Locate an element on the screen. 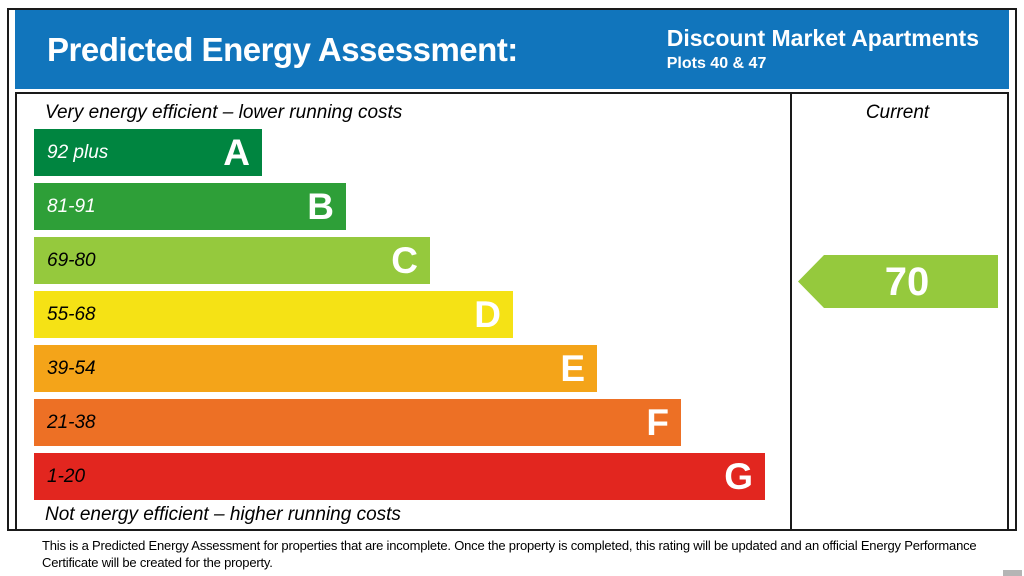 Image resolution: width=1024 pixels, height=576 pixels. epc-band-letter: E is located at coordinates (572, 368).